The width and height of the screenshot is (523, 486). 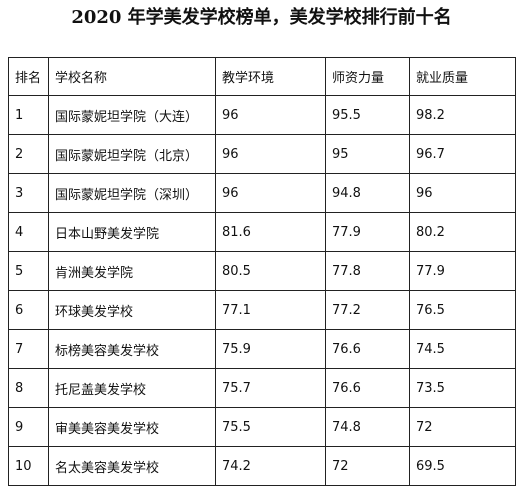 I want to click on table-row: 2 国际蒙妮坦学院（北京） 96 95 96.7, so click(x=262, y=154).